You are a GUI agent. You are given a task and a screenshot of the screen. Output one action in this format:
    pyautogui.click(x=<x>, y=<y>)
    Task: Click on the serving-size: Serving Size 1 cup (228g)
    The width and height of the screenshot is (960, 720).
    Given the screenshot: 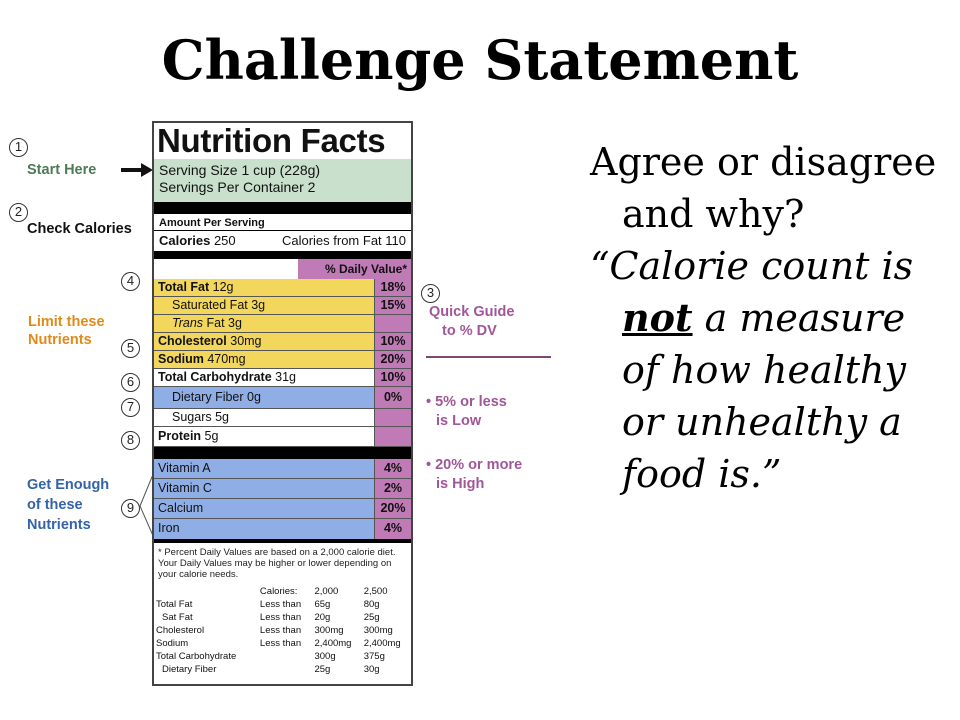 What is the action you would take?
    pyautogui.click(x=240, y=170)
    